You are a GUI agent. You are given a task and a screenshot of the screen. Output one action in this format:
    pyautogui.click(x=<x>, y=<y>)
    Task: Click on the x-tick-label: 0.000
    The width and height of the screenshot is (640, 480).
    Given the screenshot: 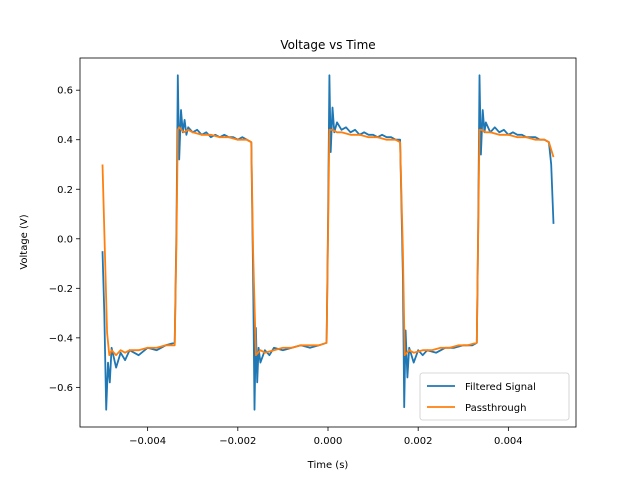 What is the action you would take?
    pyautogui.click(x=328, y=441)
    